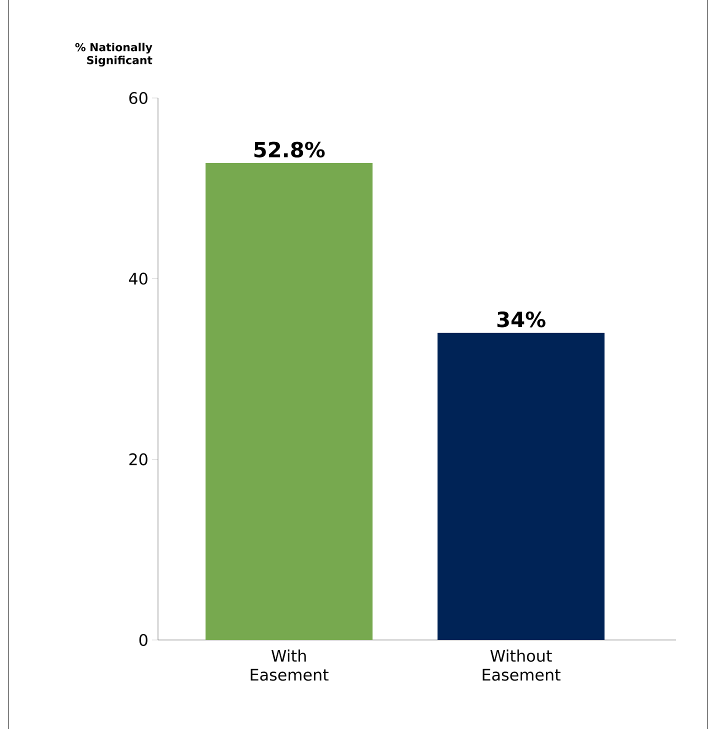 This screenshot has width=709, height=729. Describe the element at coordinates (143, 640) in the screenshot. I see `y-tick-label: 0` at that location.